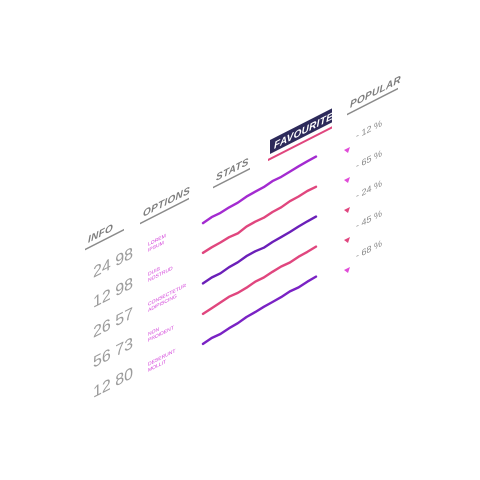 The width and height of the screenshot is (480, 480). I want to click on info-value-text: 12 80, so click(113, 382).